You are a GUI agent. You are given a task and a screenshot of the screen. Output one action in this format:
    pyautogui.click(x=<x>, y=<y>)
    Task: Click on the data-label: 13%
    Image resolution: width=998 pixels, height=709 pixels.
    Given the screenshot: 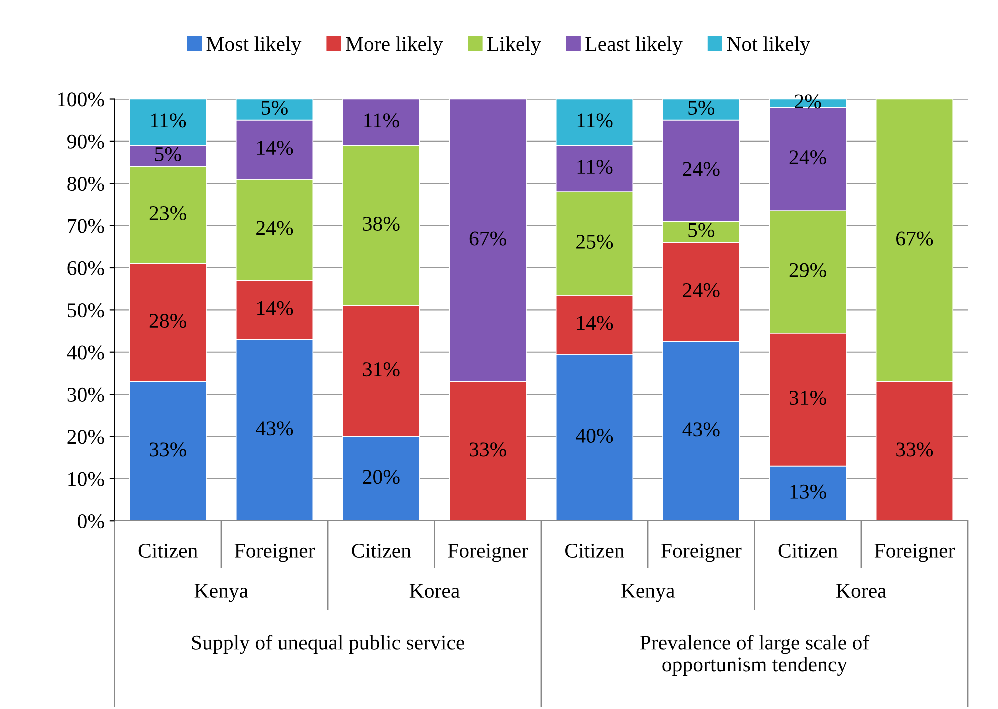 What is the action you would take?
    pyautogui.click(x=808, y=491)
    